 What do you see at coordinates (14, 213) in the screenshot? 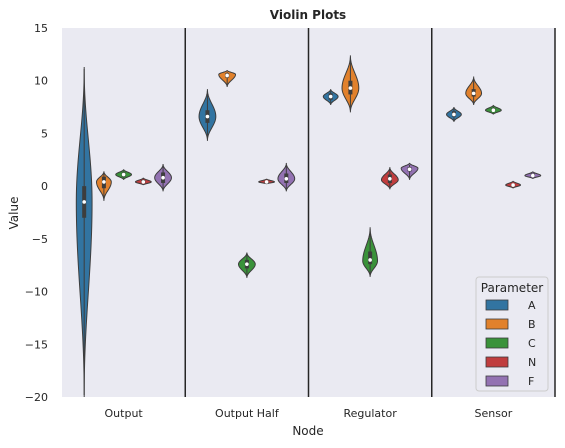
I see `y-axis-label: Value` at bounding box center [14, 213].